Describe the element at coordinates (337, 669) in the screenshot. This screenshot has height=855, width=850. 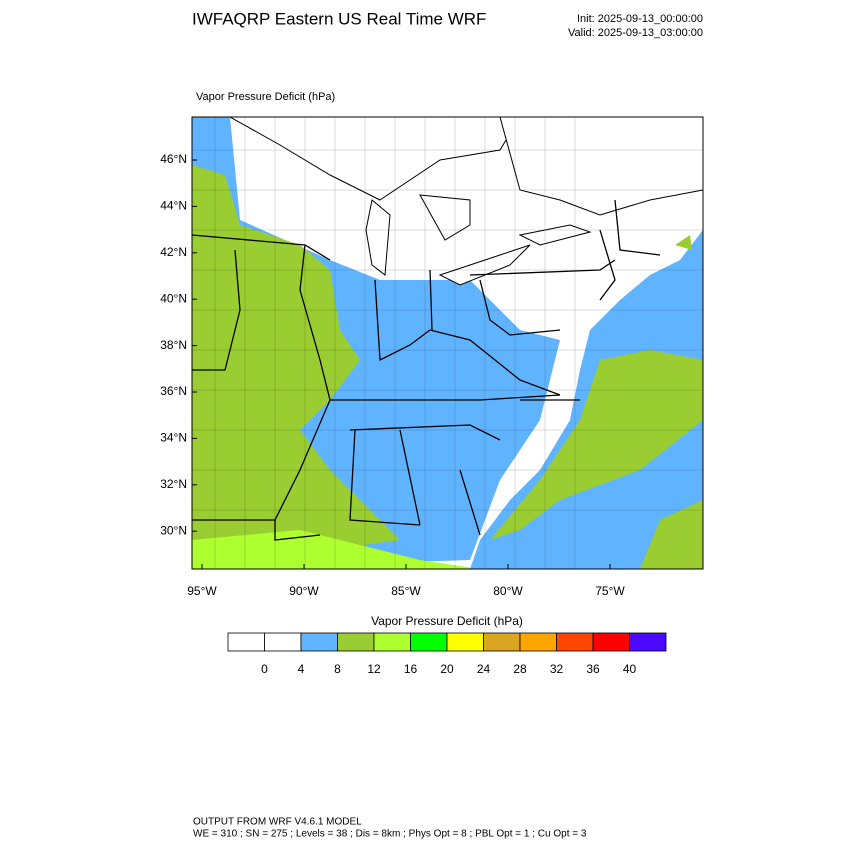
I see `colorbar-label: 8` at that location.